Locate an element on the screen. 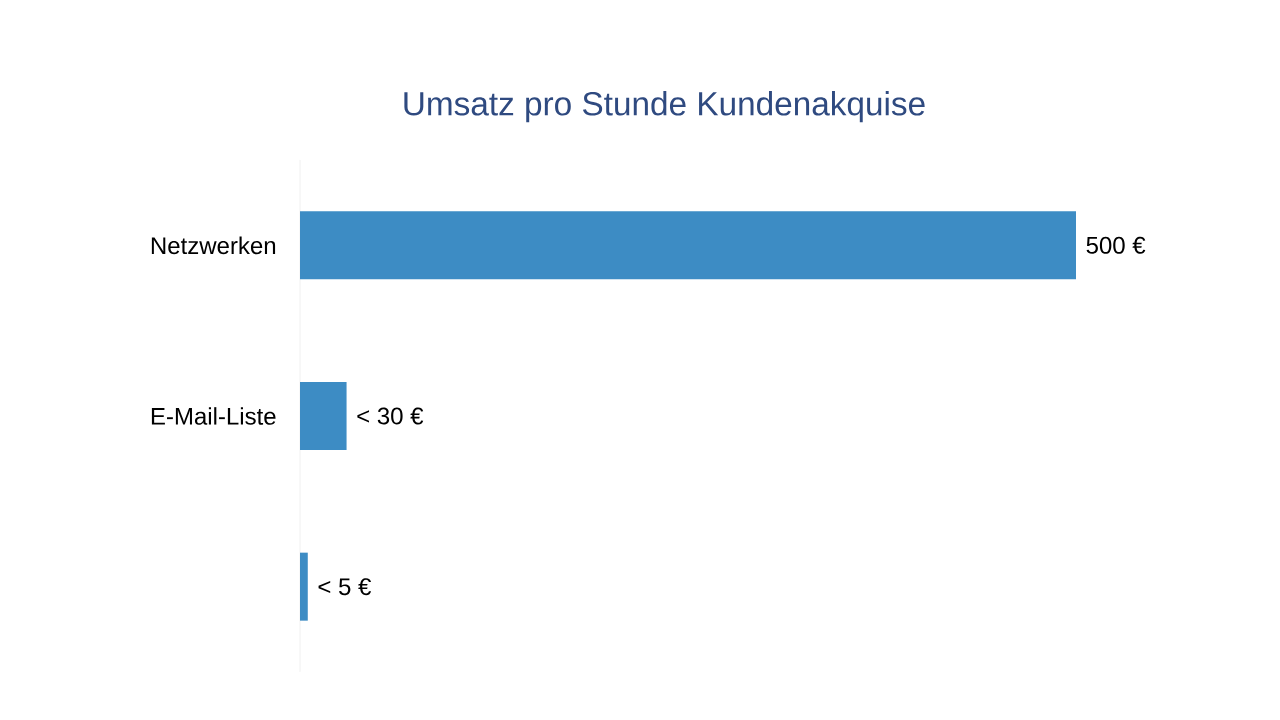 Image resolution: width=1280 pixels, height=720 pixels. data-label: 500 € is located at coordinates (1116, 245).